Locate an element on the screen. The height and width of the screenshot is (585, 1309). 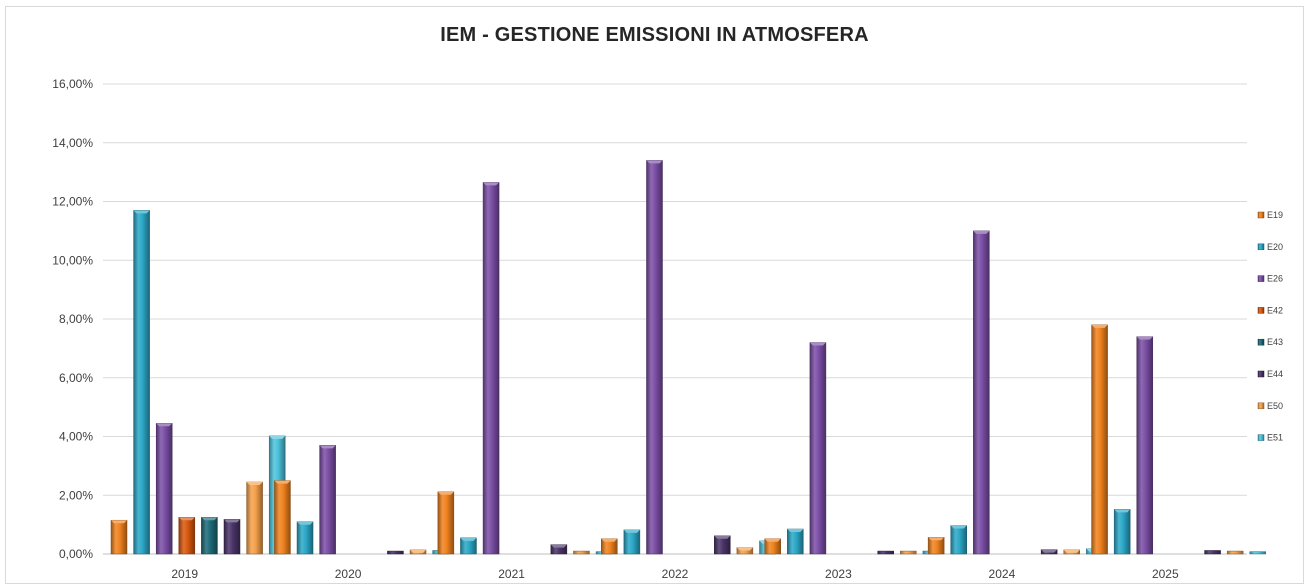
bar-e26-2019 is located at coordinates (164, 489).